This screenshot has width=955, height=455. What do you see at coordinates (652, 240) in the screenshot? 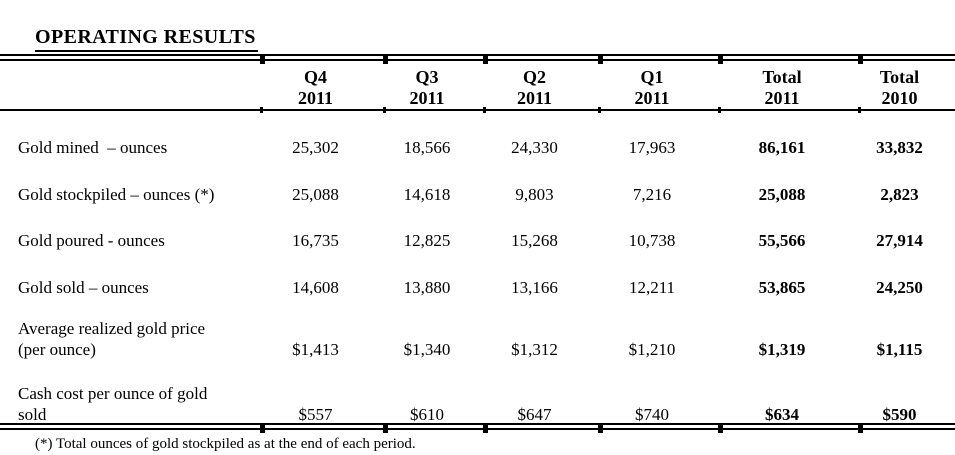
I see `cell-q1-2011: 10,738` at bounding box center [652, 240].